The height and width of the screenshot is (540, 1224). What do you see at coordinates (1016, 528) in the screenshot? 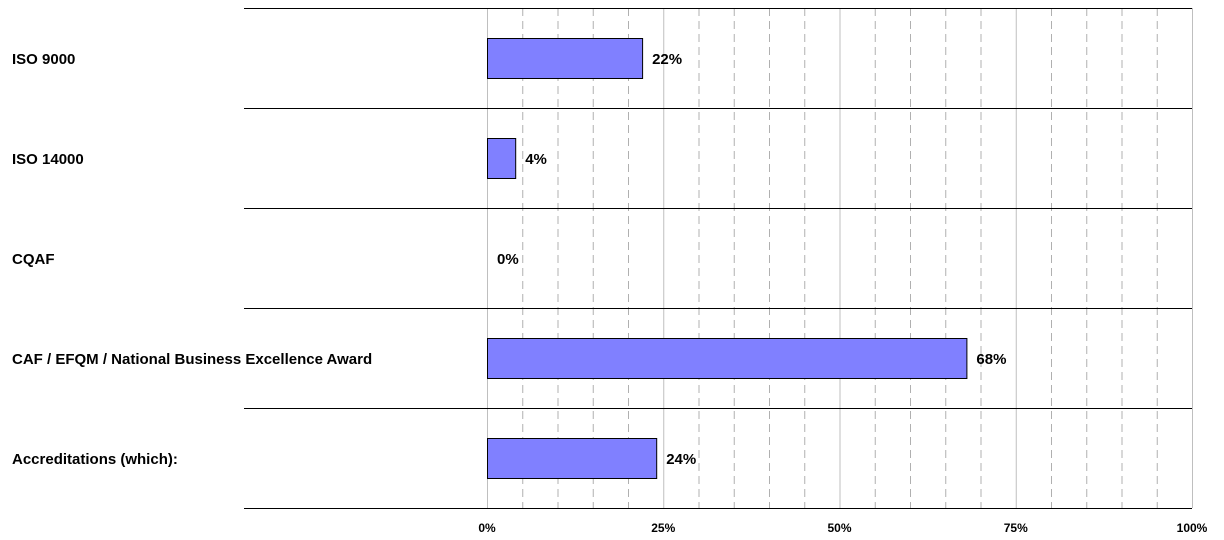
I see `x-tick-label: 75%` at bounding box center [1016, 528].